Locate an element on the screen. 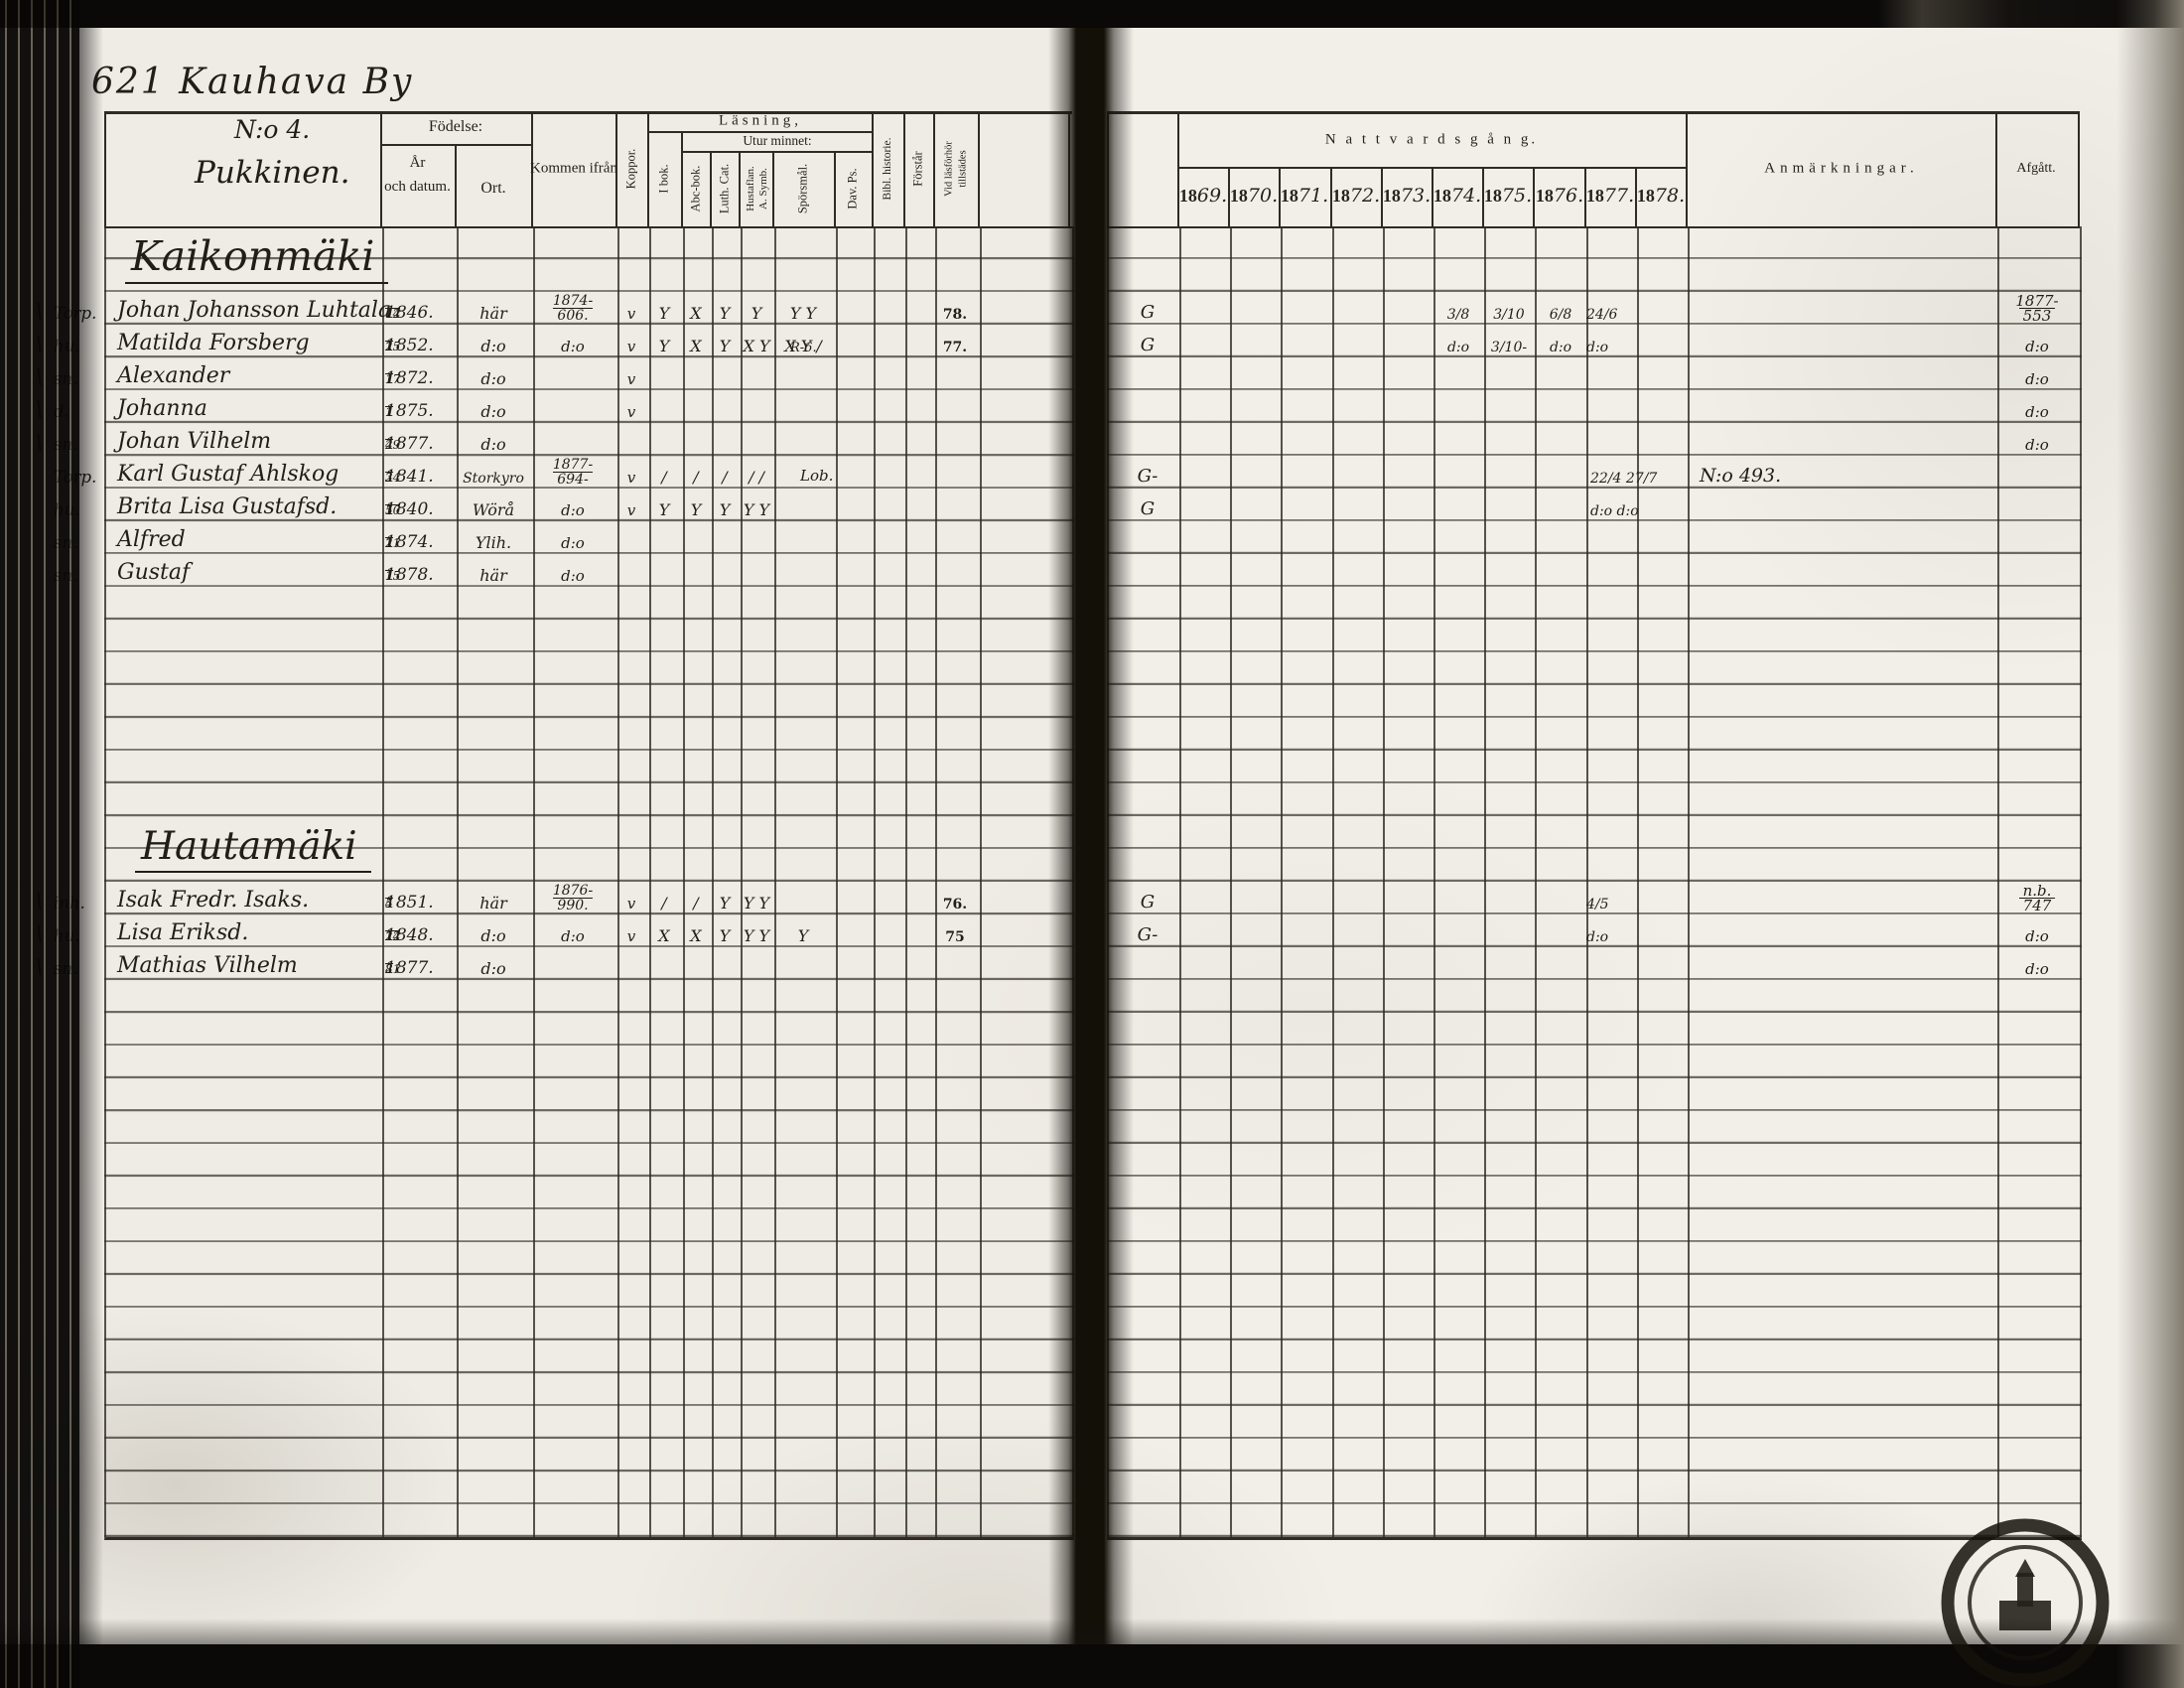  year-handwritten: 70. is located at coordinates (1263, 196).